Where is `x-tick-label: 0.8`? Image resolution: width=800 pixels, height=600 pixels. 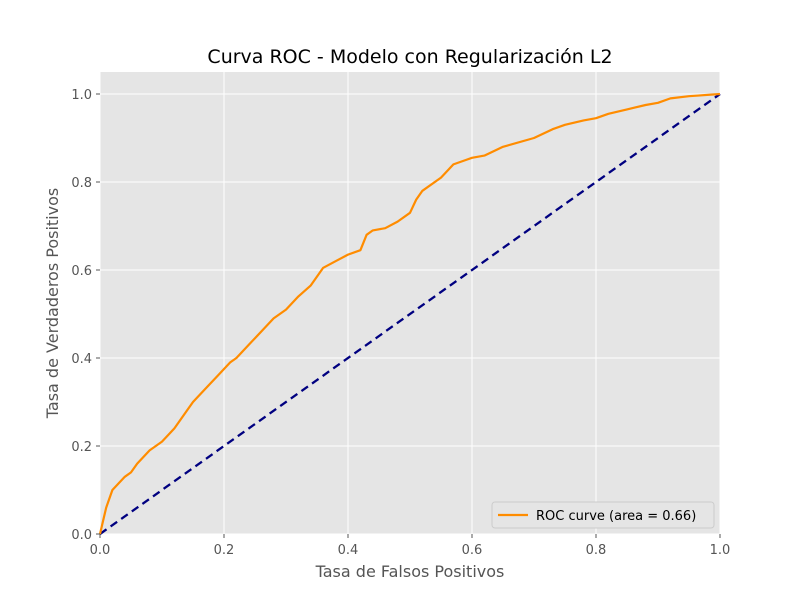 x-tick-label: 0.8 is located at coordinates (596, 550).